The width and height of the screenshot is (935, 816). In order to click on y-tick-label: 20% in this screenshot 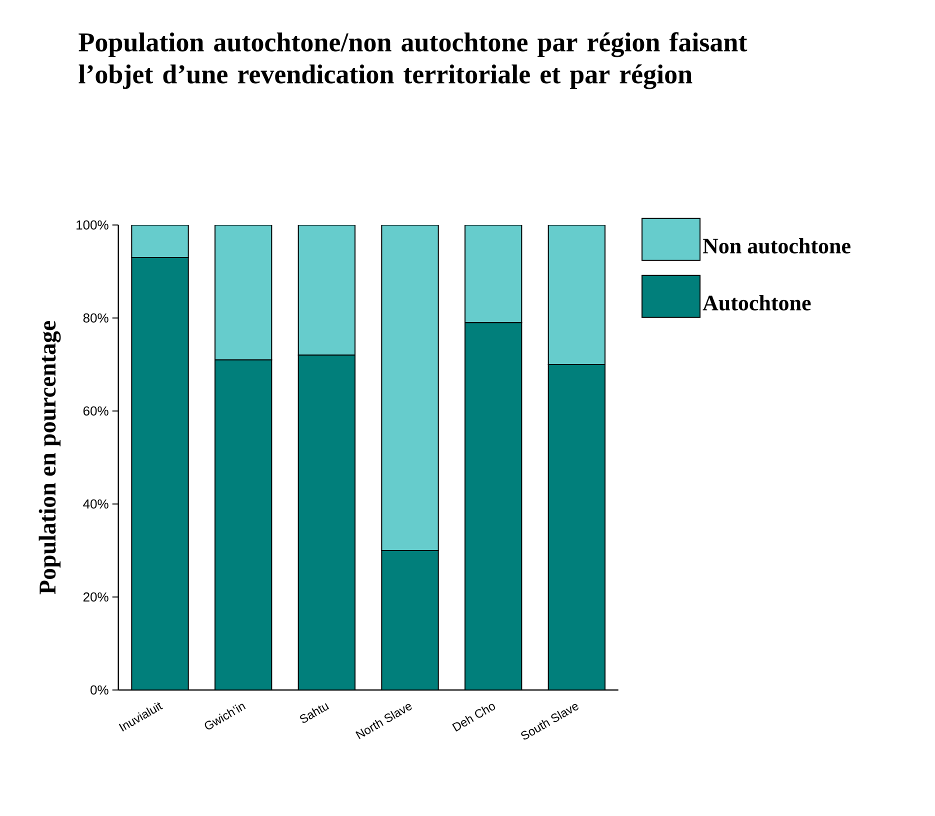, I will do `click(95, 597)`.